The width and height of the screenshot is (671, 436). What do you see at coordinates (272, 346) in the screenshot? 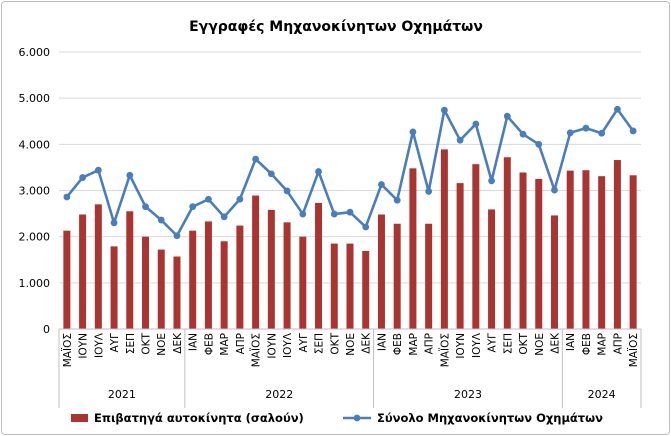
I see `x-tick-label: ΙΟΥΝ` at bounding box center [272, 346].